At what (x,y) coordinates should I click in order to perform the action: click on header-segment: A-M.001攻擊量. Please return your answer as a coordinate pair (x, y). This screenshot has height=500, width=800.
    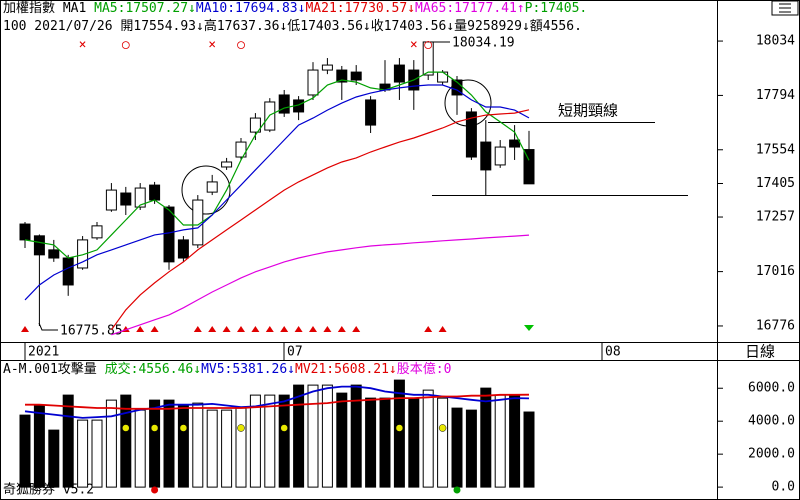
    Looking at the image, I should click on (54, 369).